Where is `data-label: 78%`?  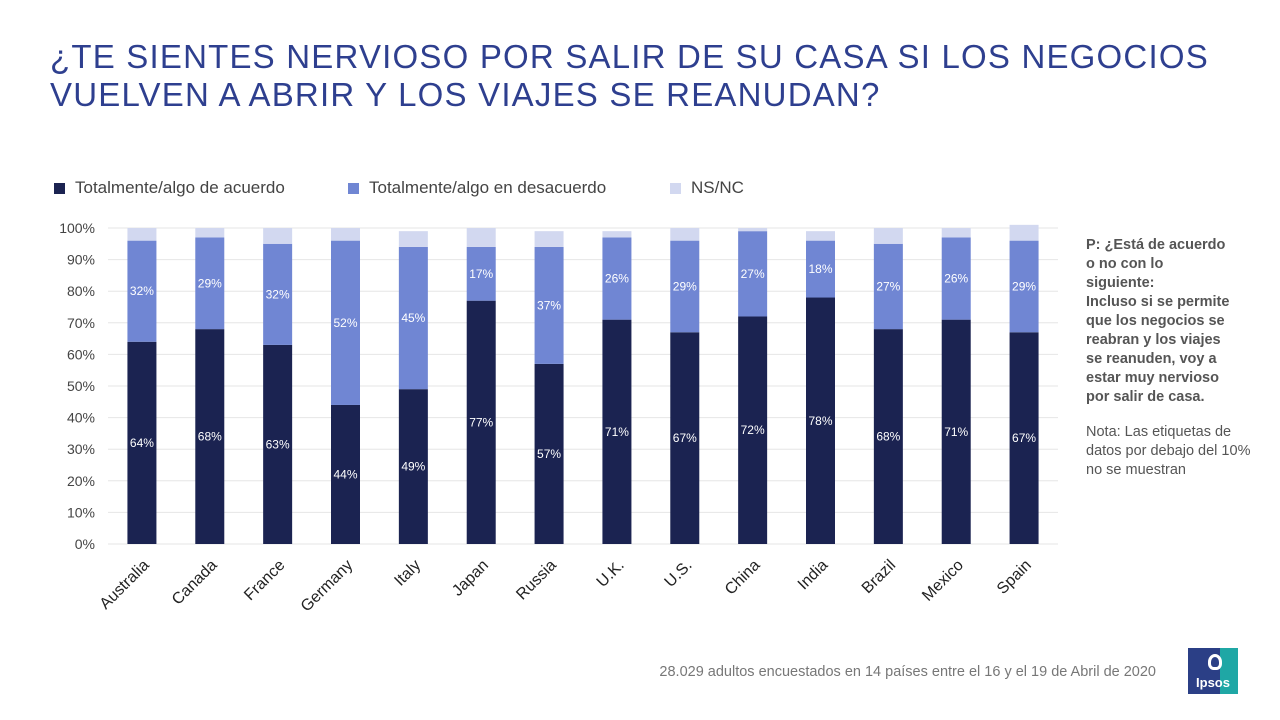
data-label: 78% is located at coordinates (820, 421).